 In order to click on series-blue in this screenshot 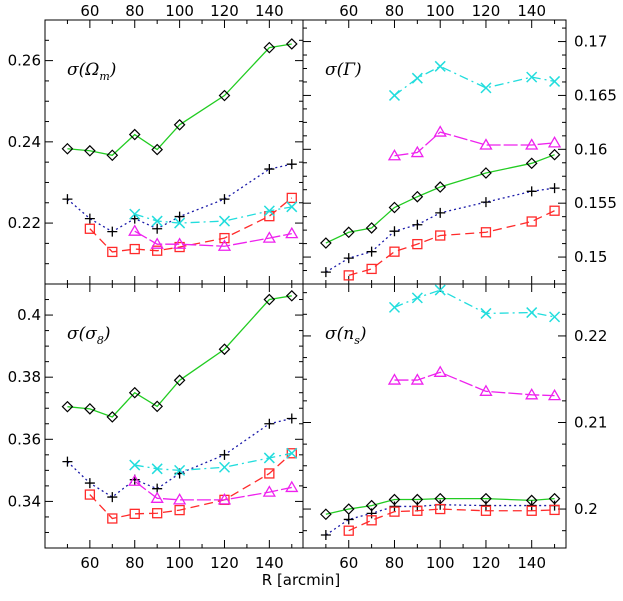, I will do `click(179, 198)`.